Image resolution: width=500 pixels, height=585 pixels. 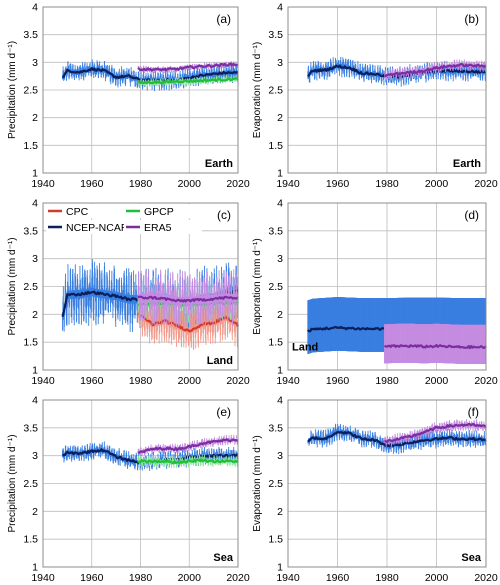 What do you see at coordinates (471, 19) in the screenshot?
I see `panel-label: (b)` at bounding box center [471, 19].